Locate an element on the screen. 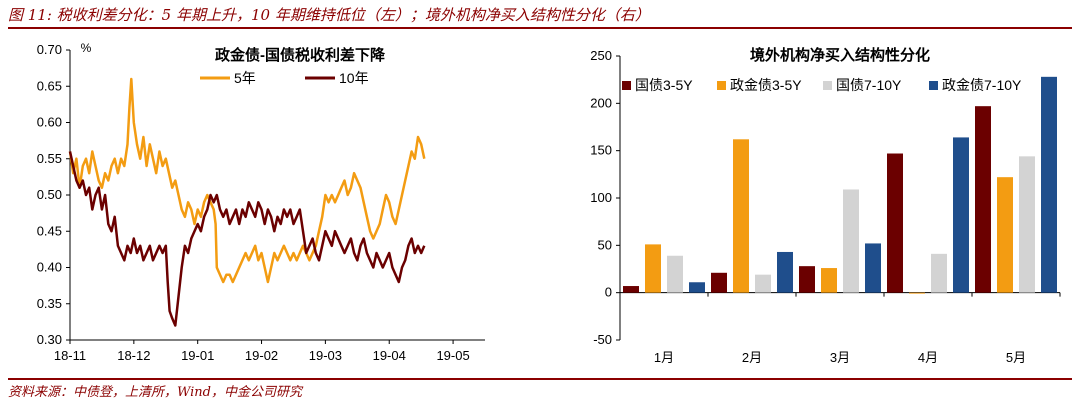 Image resolution: width=1080 pixels, height=402 pixels. legend-label: 政金债7-10Y is located at coordinates (982, 85).